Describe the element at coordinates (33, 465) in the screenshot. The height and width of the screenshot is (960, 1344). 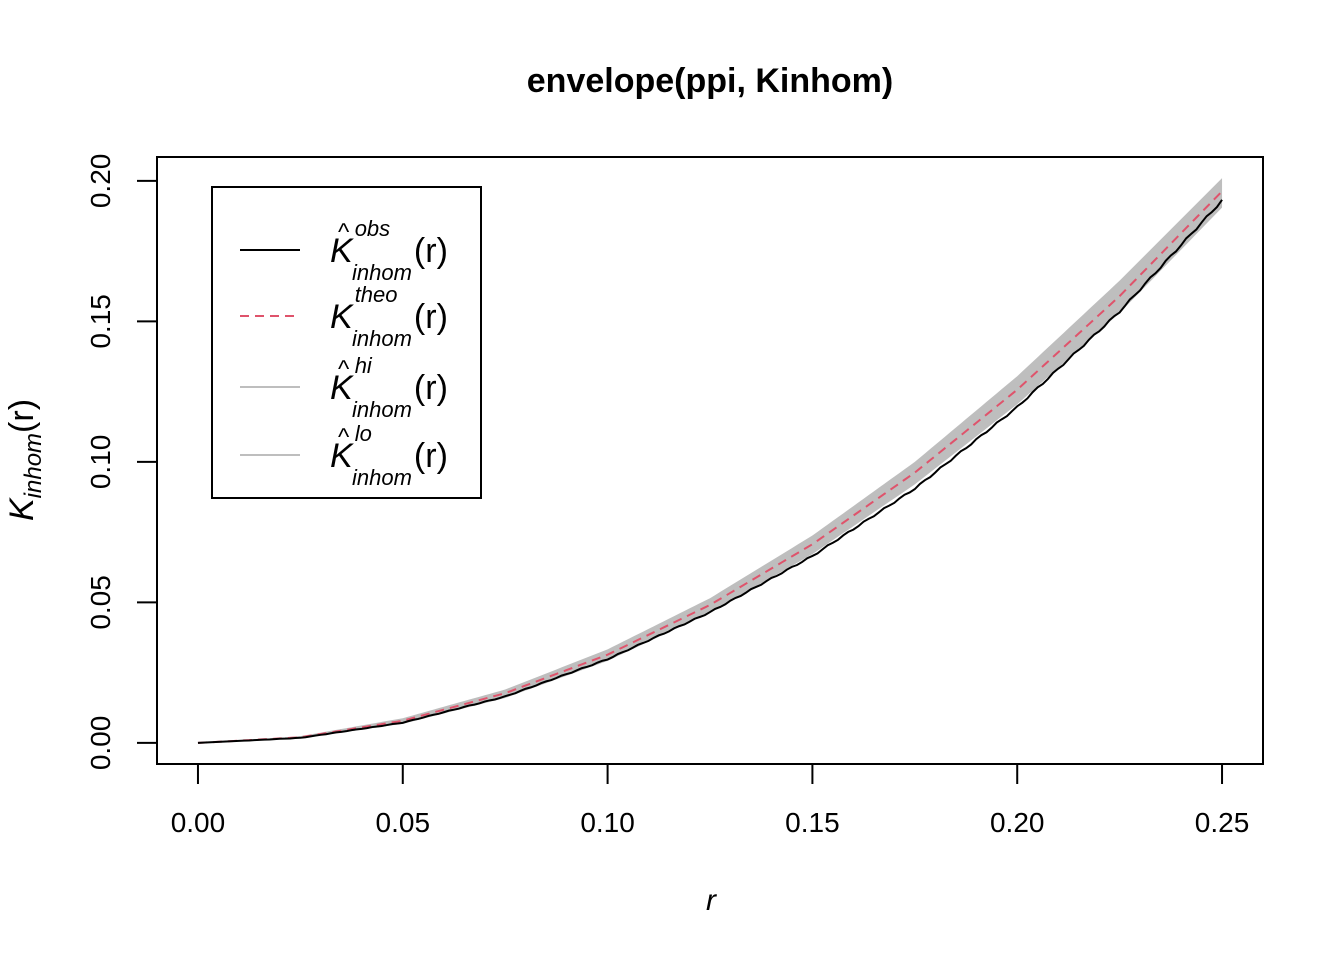
I see `y-axis-label-sub: inhom` at that location.